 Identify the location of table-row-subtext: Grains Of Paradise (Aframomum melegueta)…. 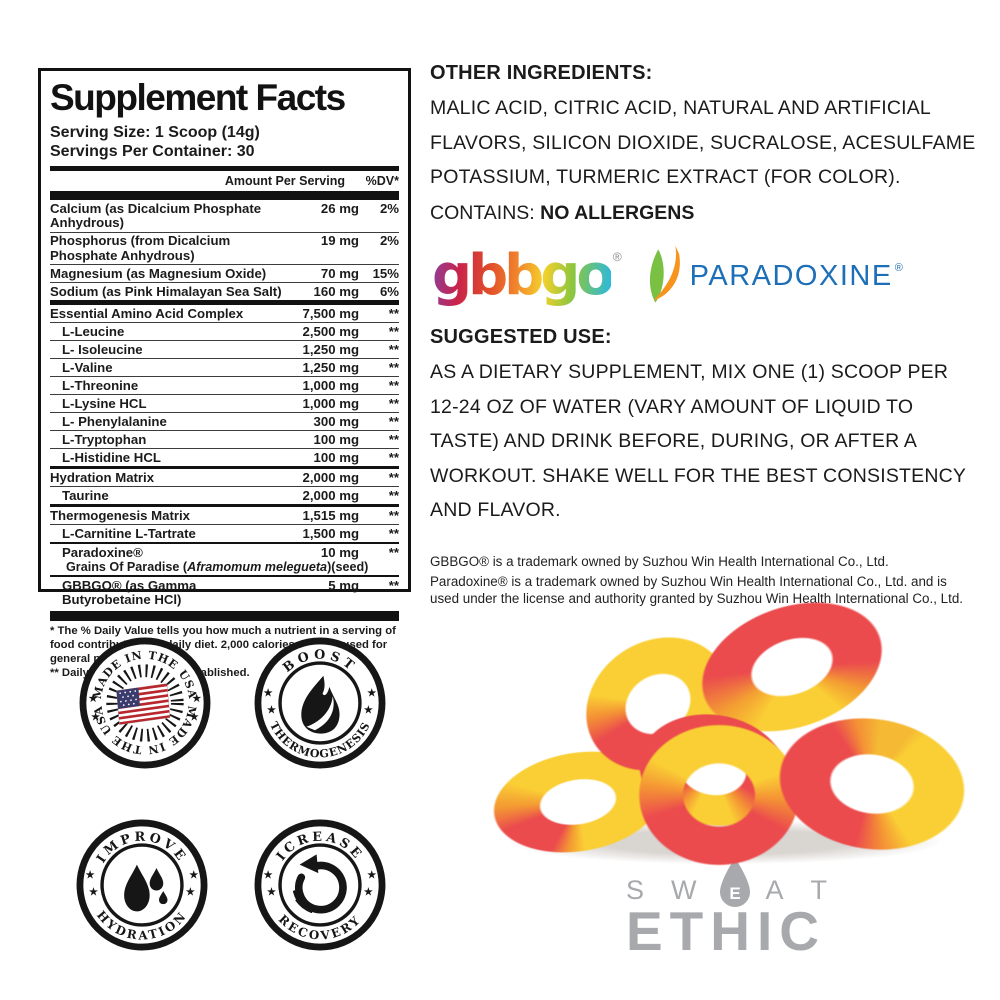
(217, 567).